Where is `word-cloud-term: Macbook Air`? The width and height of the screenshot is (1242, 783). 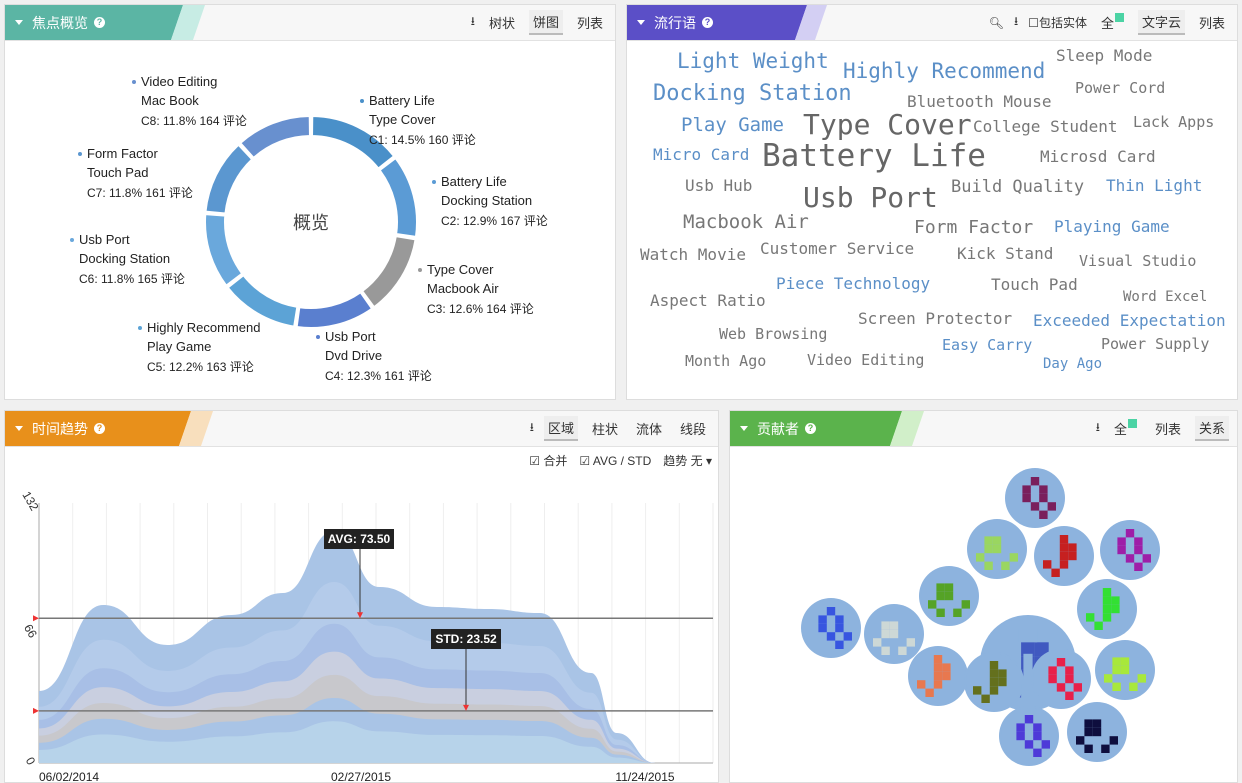 word-cloud-term: Macbook Air is located at coordinates (746, 222).